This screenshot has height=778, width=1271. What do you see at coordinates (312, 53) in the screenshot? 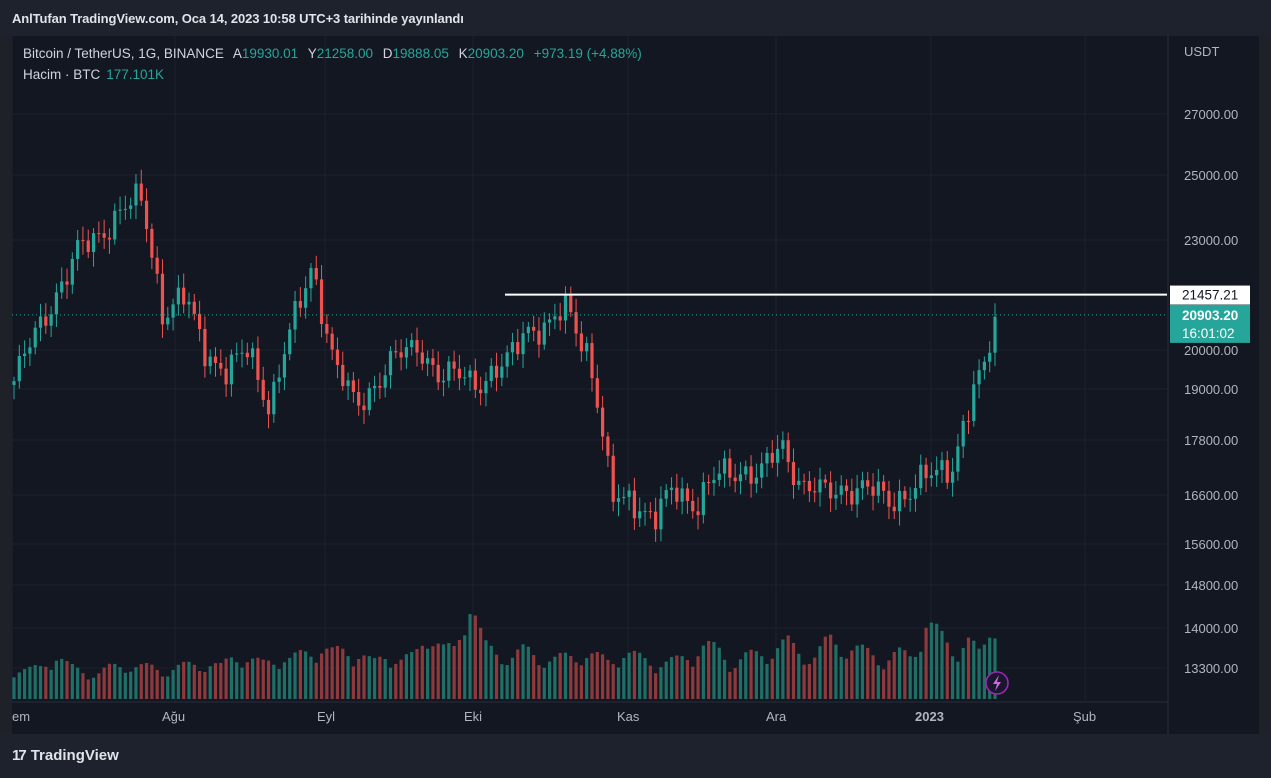
I see `high-label: Y` at bounding box center [312, 53].